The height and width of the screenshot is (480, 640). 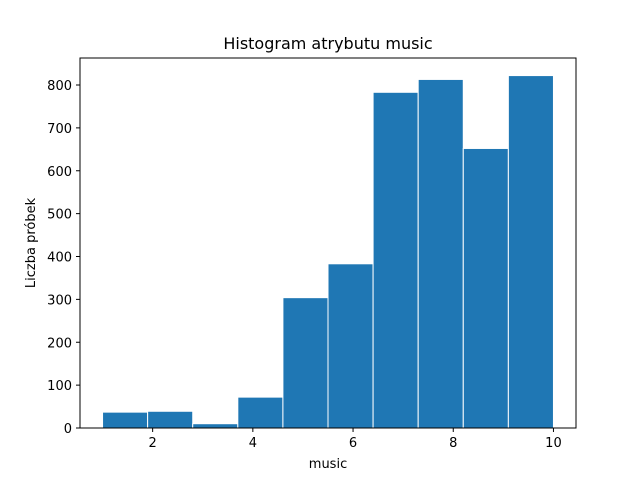 I want to click on y-tick-label: 0, so click(x=68, y=429).